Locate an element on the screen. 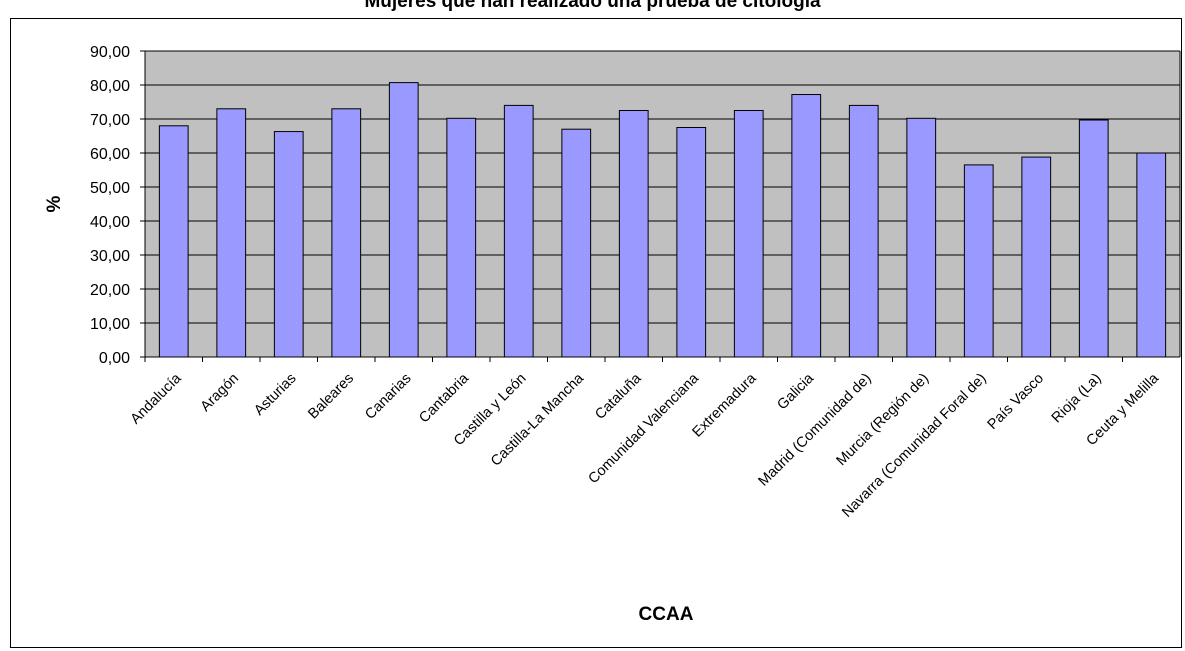 This screenshot has width=1185, height=651. y-tick-label: 80,00 is located at coordinates (110, 86).